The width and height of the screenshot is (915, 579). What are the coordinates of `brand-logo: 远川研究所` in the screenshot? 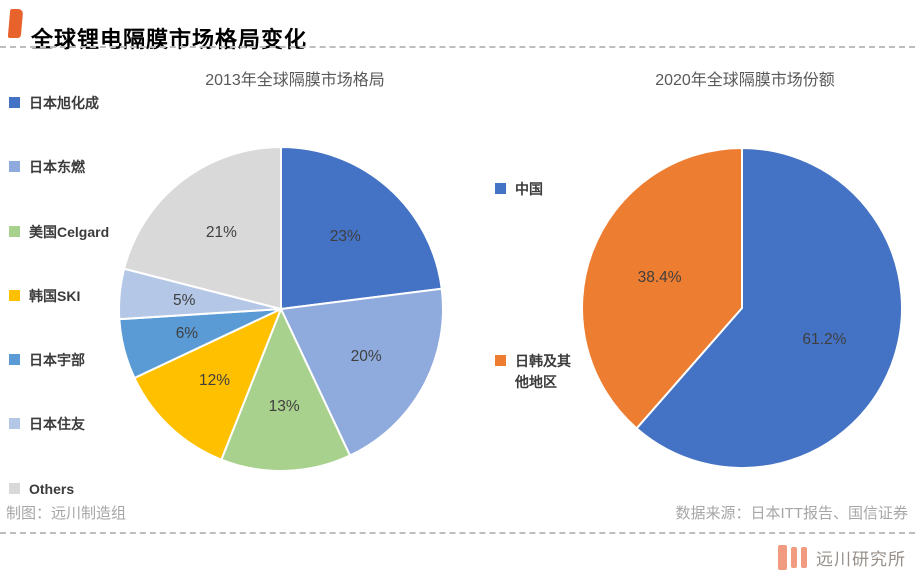 It's located at (842, 557).